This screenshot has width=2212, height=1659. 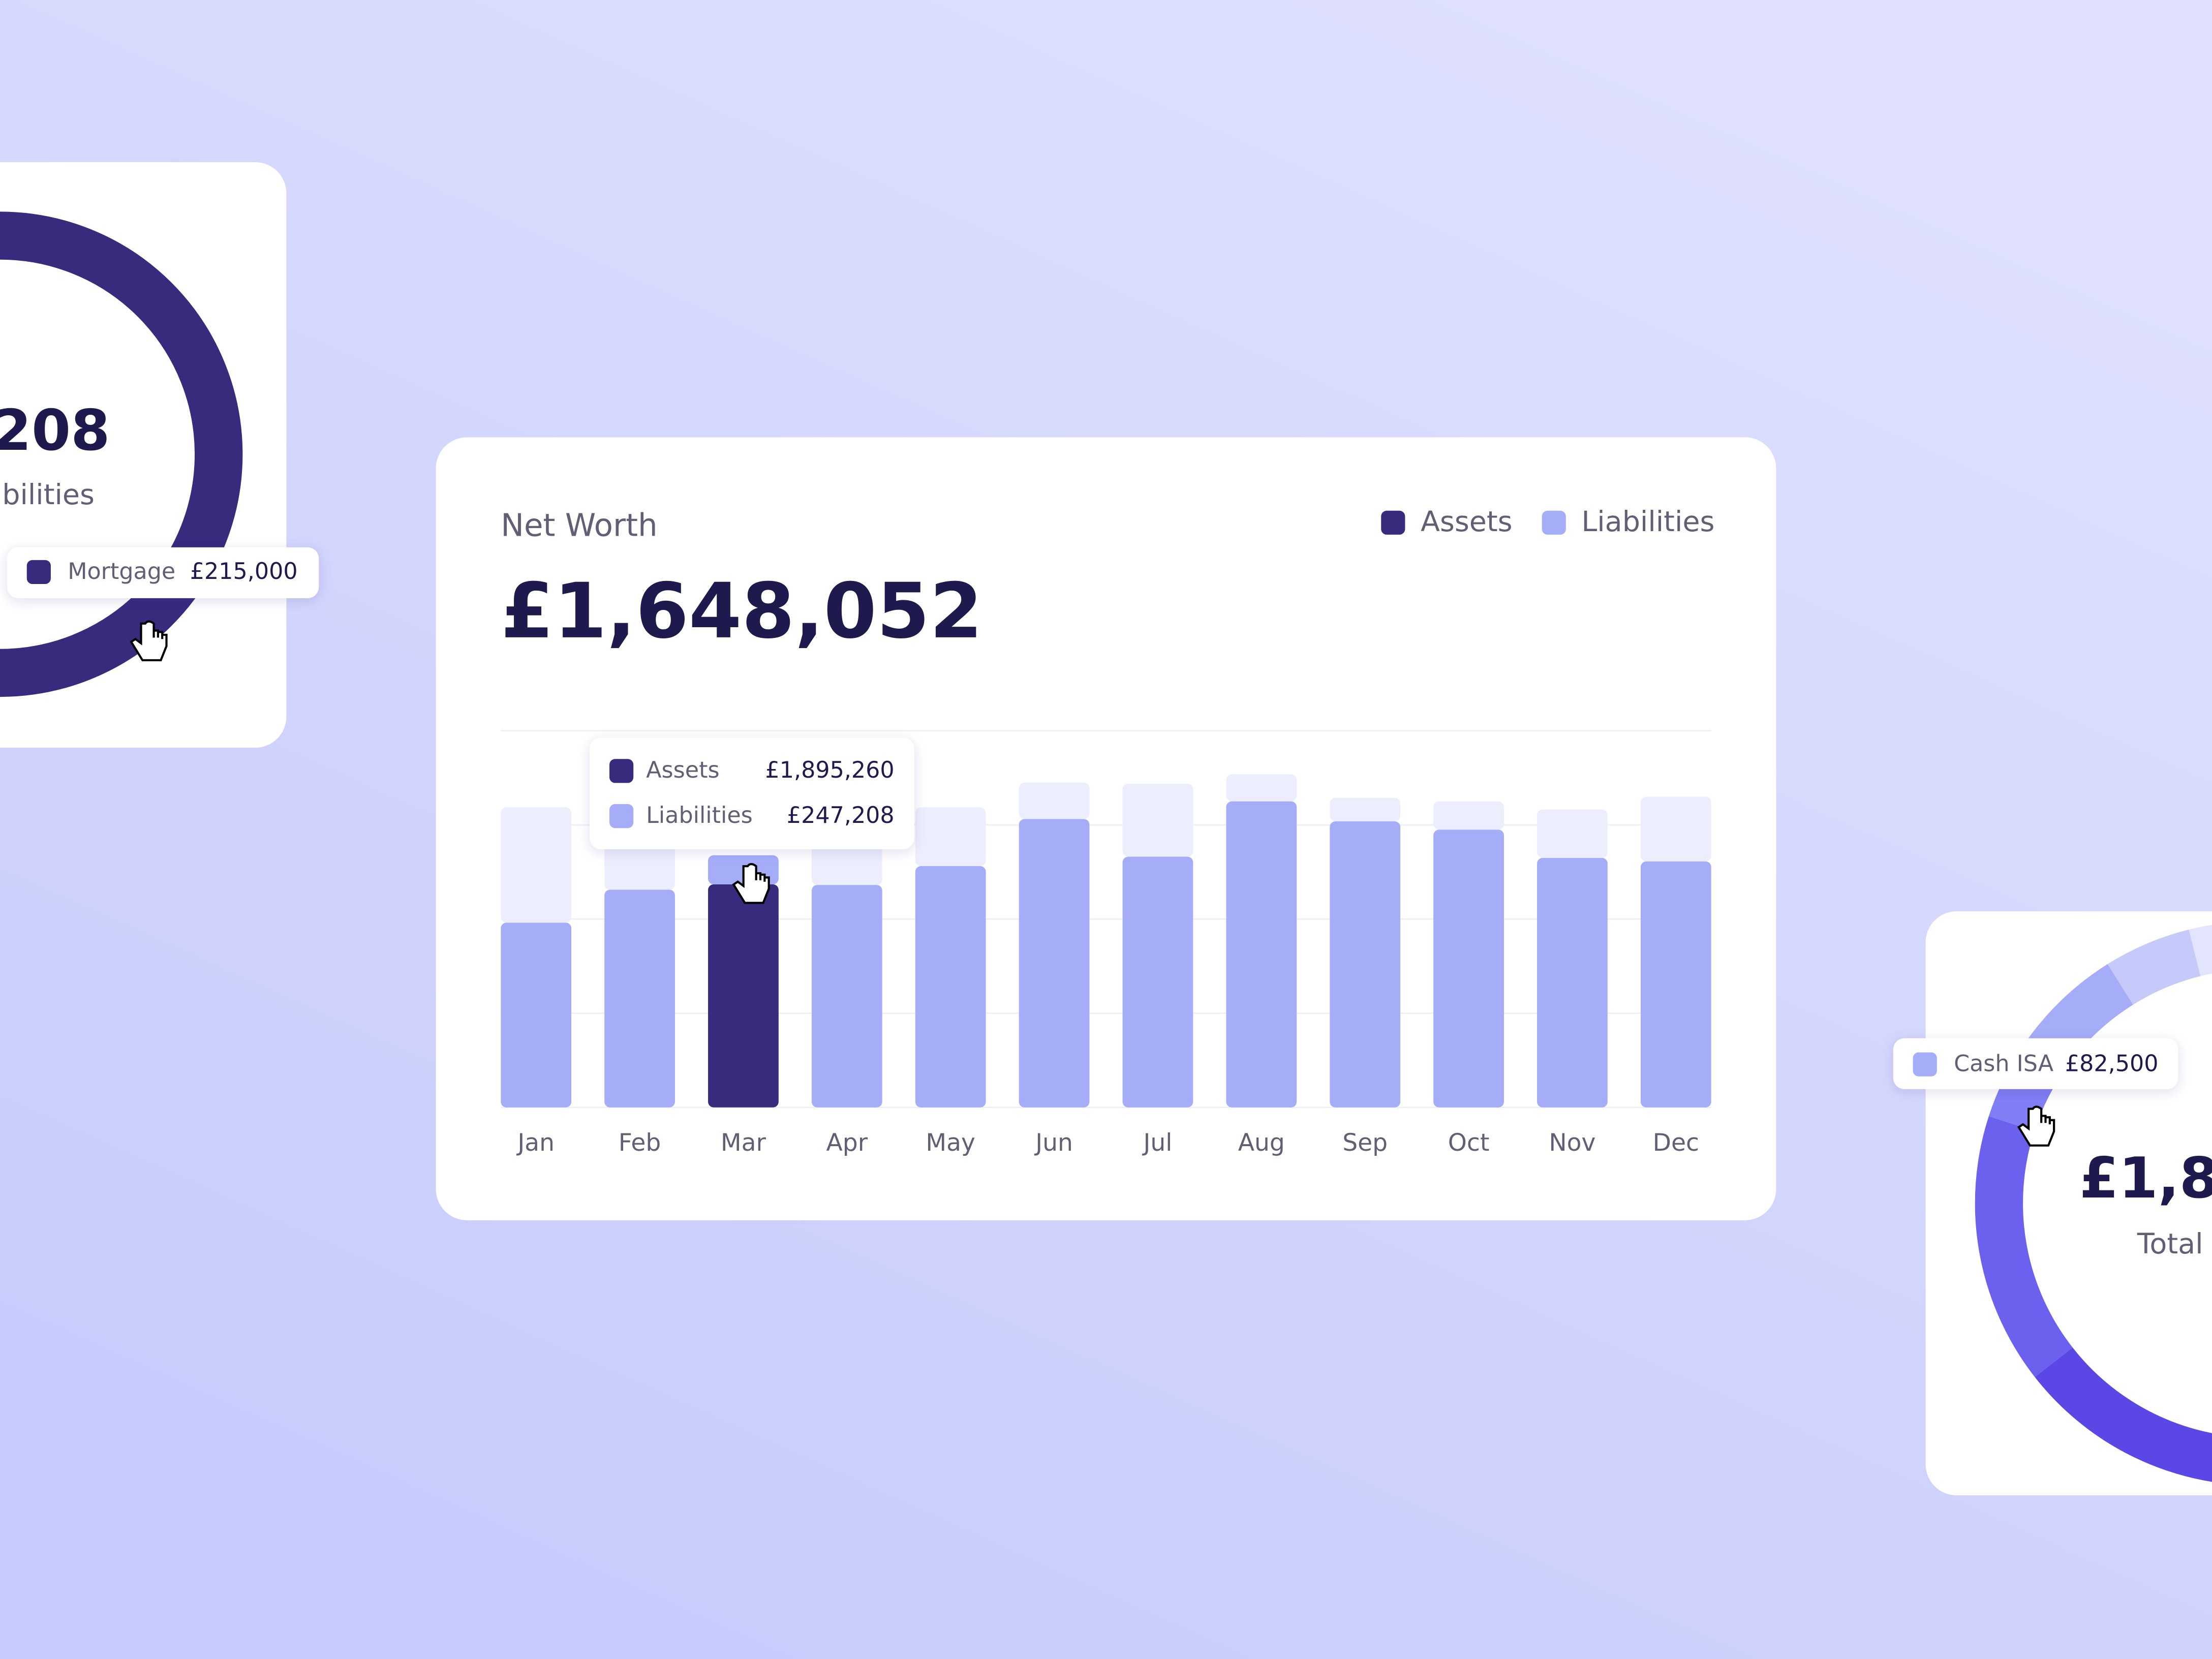 What do you see at coordinates (1572, 1143) in the screenshot?
I see `x-tick-label: Nov` at bounding box center [1572, 1143].